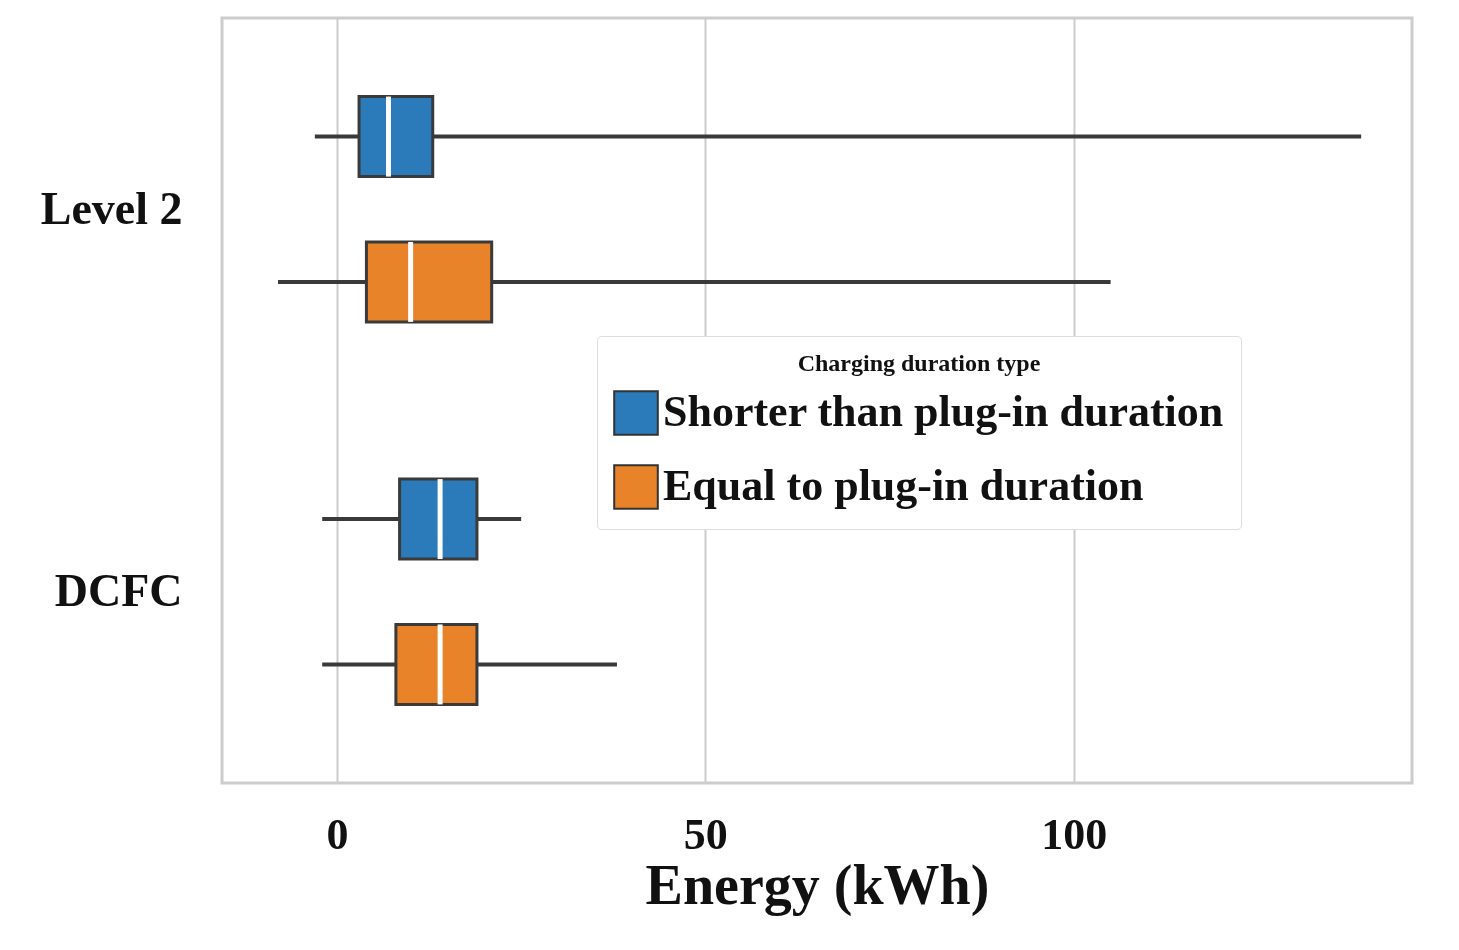  What do you see at coordinates (337, 834) in the screenshot?
I see `x-tick-label: 0` at bounding box center [337, 834].